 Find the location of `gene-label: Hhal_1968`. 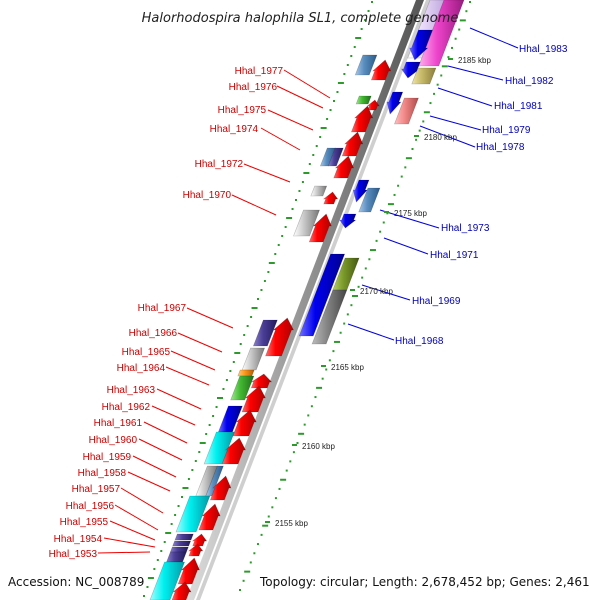

gene-label: Hhal_1968 is located at coordinates (419, 341).